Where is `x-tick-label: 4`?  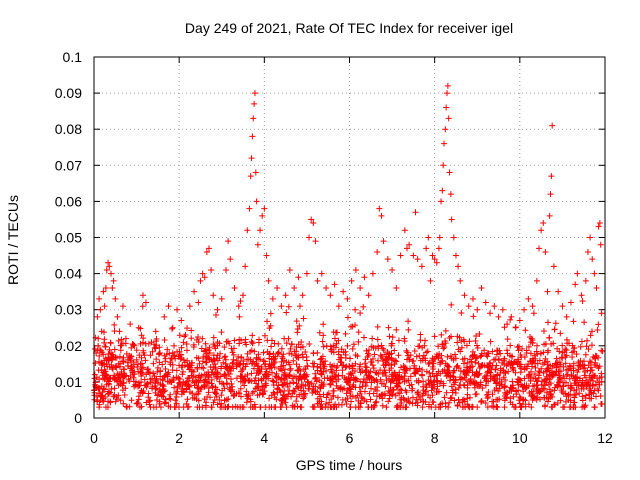
x-tick-label: 4 is located at coordinates (264, 438).